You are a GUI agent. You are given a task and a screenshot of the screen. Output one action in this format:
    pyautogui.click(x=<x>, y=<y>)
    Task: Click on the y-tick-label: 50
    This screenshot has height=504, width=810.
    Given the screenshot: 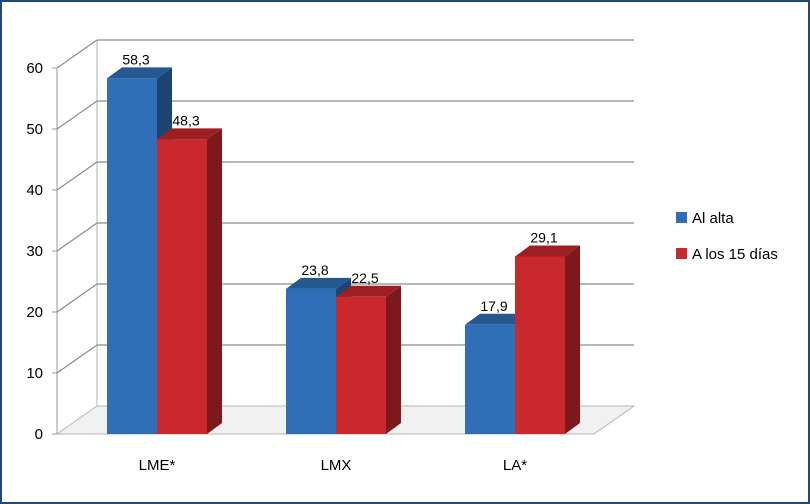 What is the action you would take?
    pyautogui.click(x=34, y=129)
    